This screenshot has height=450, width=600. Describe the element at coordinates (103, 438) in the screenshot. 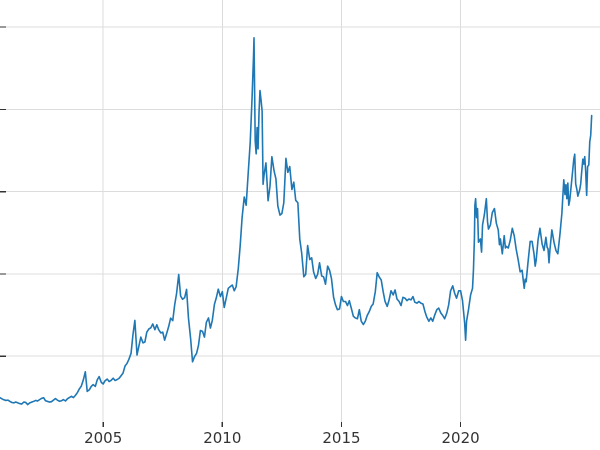

I see `x-tick-label: 2005` at that location.